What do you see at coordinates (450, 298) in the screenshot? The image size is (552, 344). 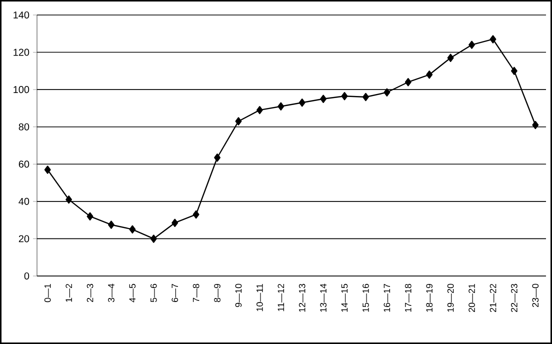 I see `x-tick-label: 19—20` at bounding box center [450, 298].